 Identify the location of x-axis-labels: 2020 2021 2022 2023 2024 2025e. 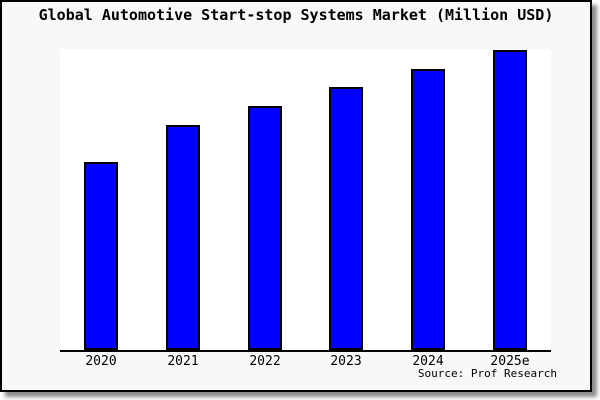
(305, 363).